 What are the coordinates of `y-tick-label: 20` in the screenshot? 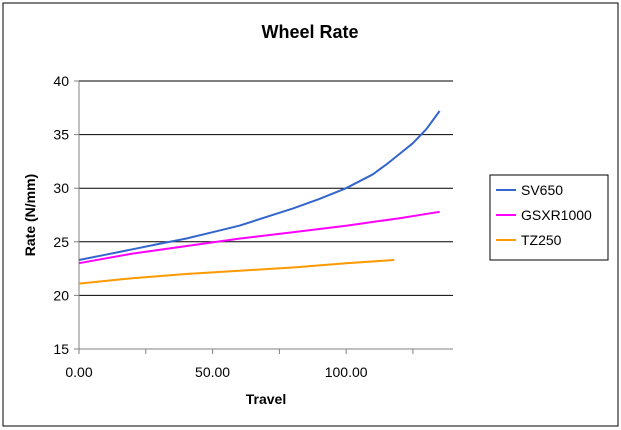 It's located at (61, 295).